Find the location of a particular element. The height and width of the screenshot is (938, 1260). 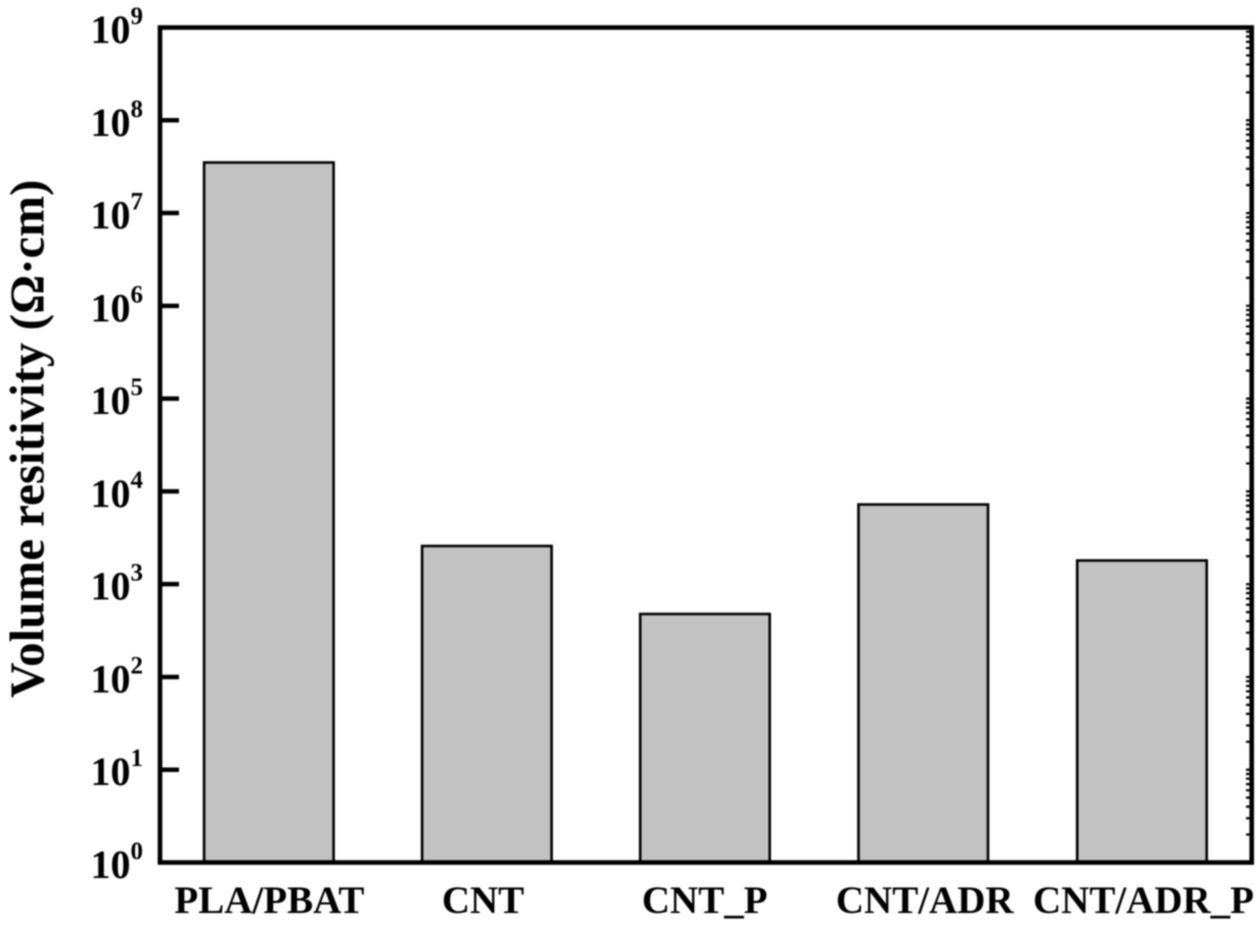

svg-text: PLA/PBAT is located at coordinates (269, 900).